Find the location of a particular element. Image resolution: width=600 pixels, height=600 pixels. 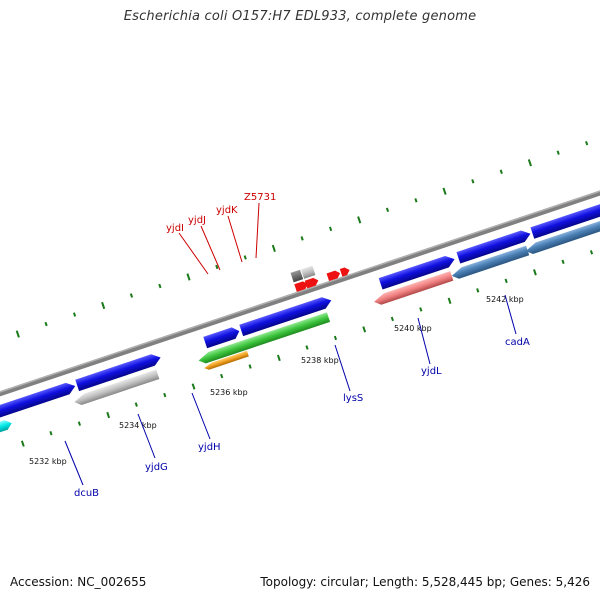

gene-label-yjdI: yjdI is located at coordinates (175, 228).